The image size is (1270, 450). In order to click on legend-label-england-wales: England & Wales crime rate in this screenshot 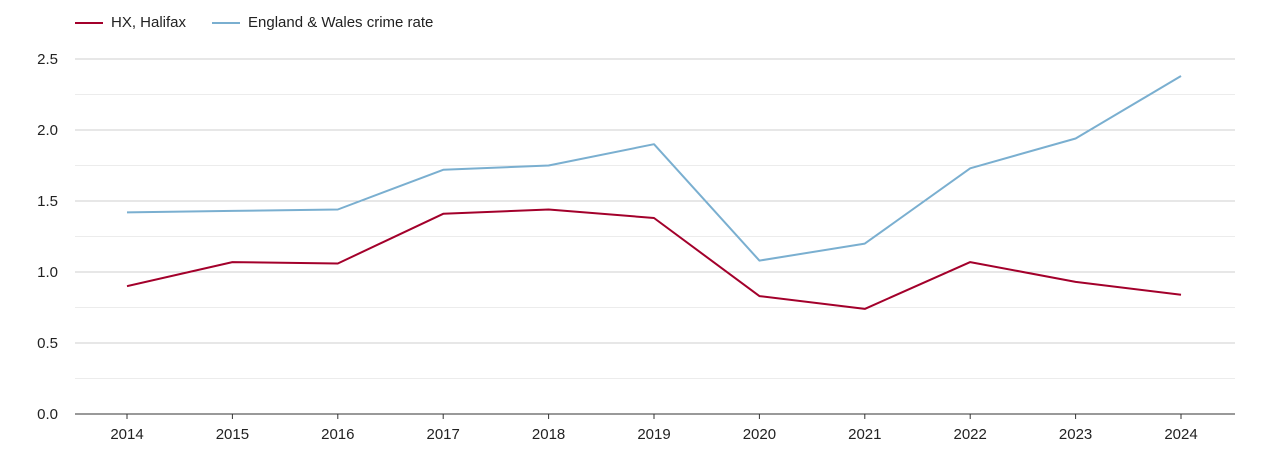, I will do `click(341, 22)`.